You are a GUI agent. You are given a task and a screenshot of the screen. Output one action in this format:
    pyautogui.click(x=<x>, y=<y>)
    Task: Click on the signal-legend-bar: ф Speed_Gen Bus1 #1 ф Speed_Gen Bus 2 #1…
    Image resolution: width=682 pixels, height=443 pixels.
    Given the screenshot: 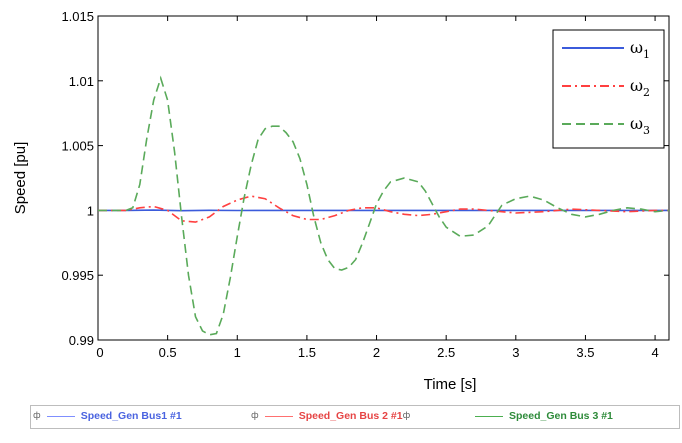 What is the action you would take?
    pyautogui.click(x=355, y=417)
    